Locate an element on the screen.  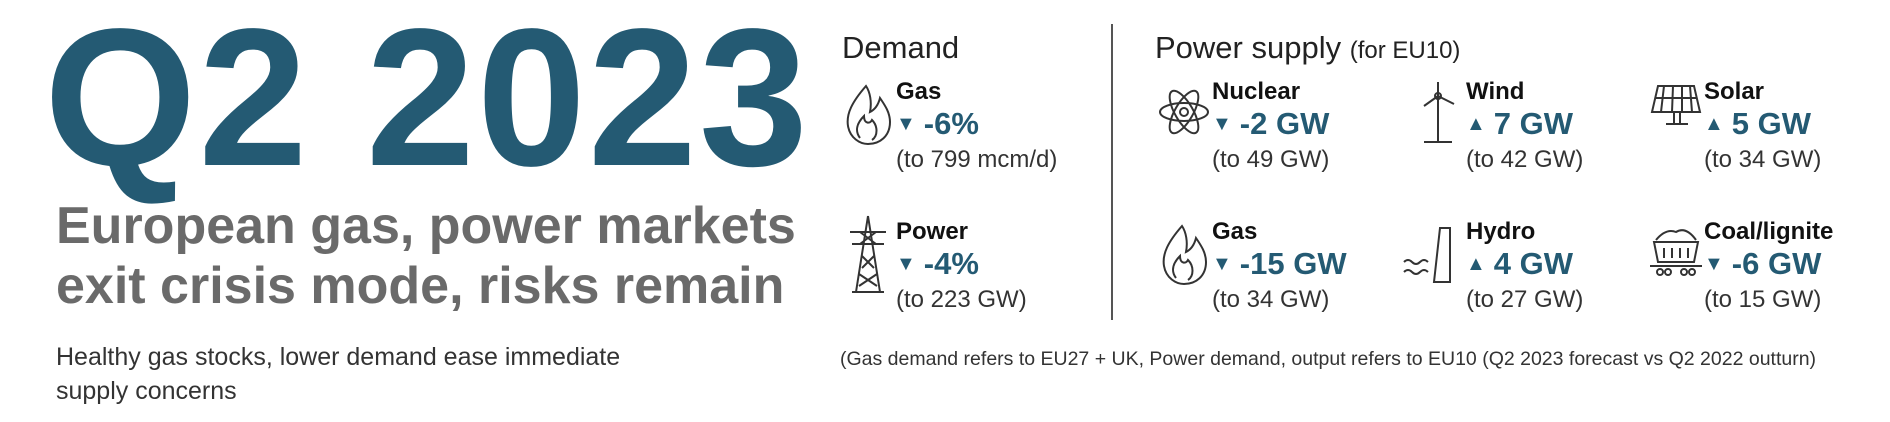
item-change: ▼ -4% is located at coordinates (937, 264).